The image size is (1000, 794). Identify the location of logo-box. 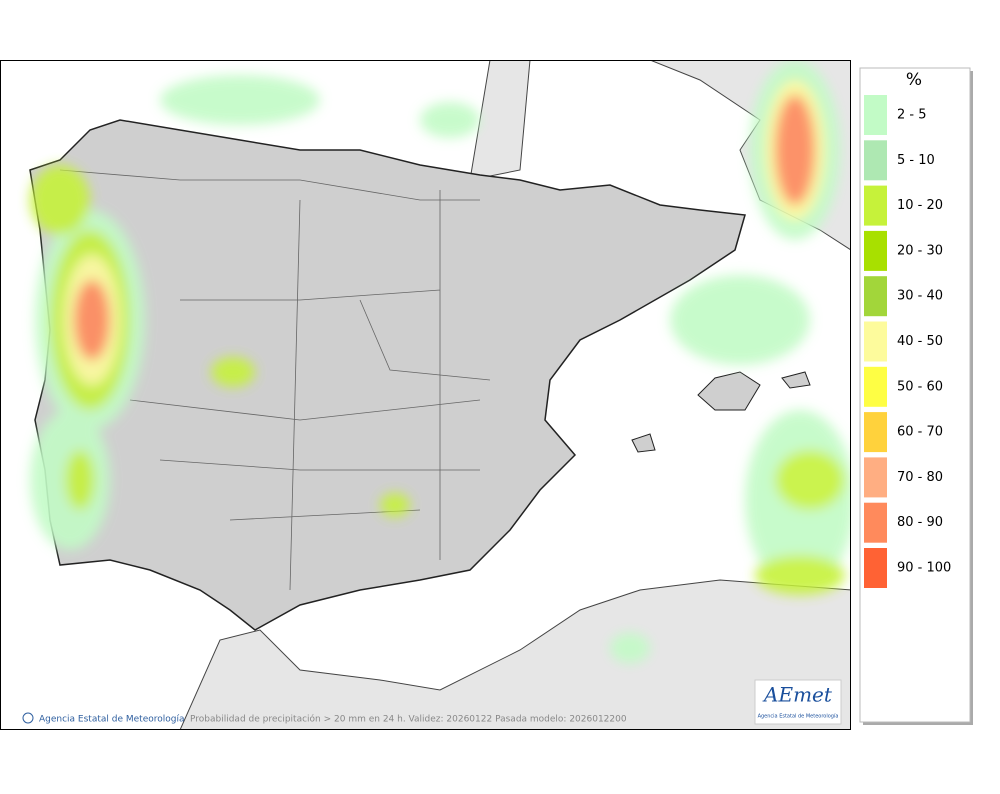
(798, 702).